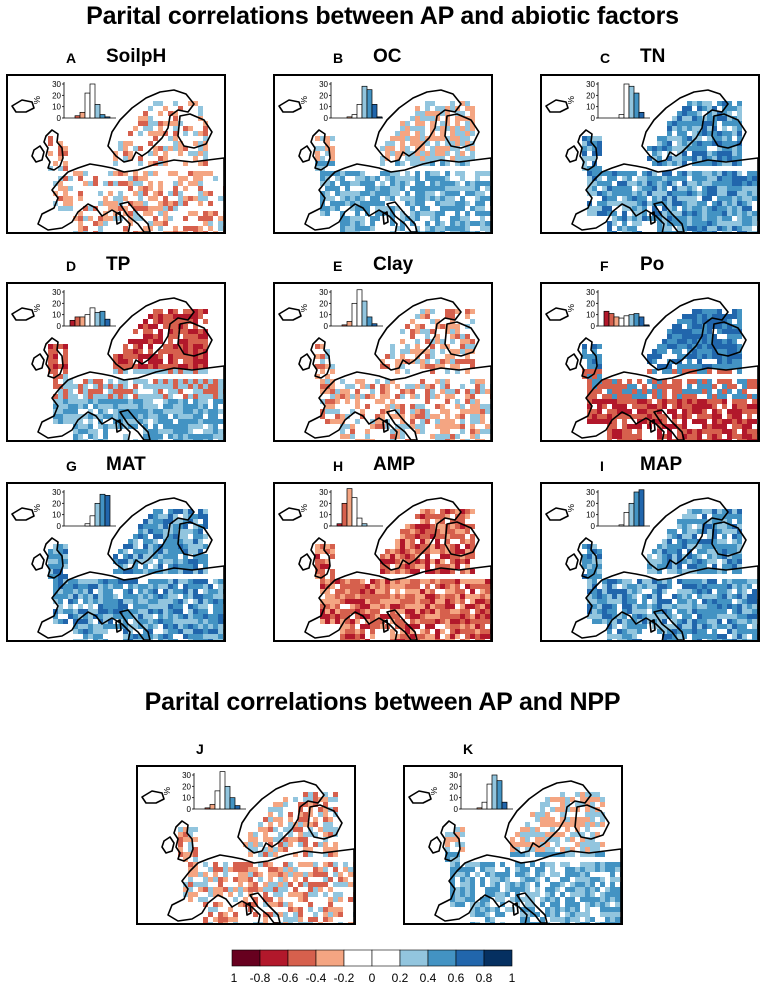 This screenshot has width=765, height=989. I want to click on coastline, so click(151, 534).